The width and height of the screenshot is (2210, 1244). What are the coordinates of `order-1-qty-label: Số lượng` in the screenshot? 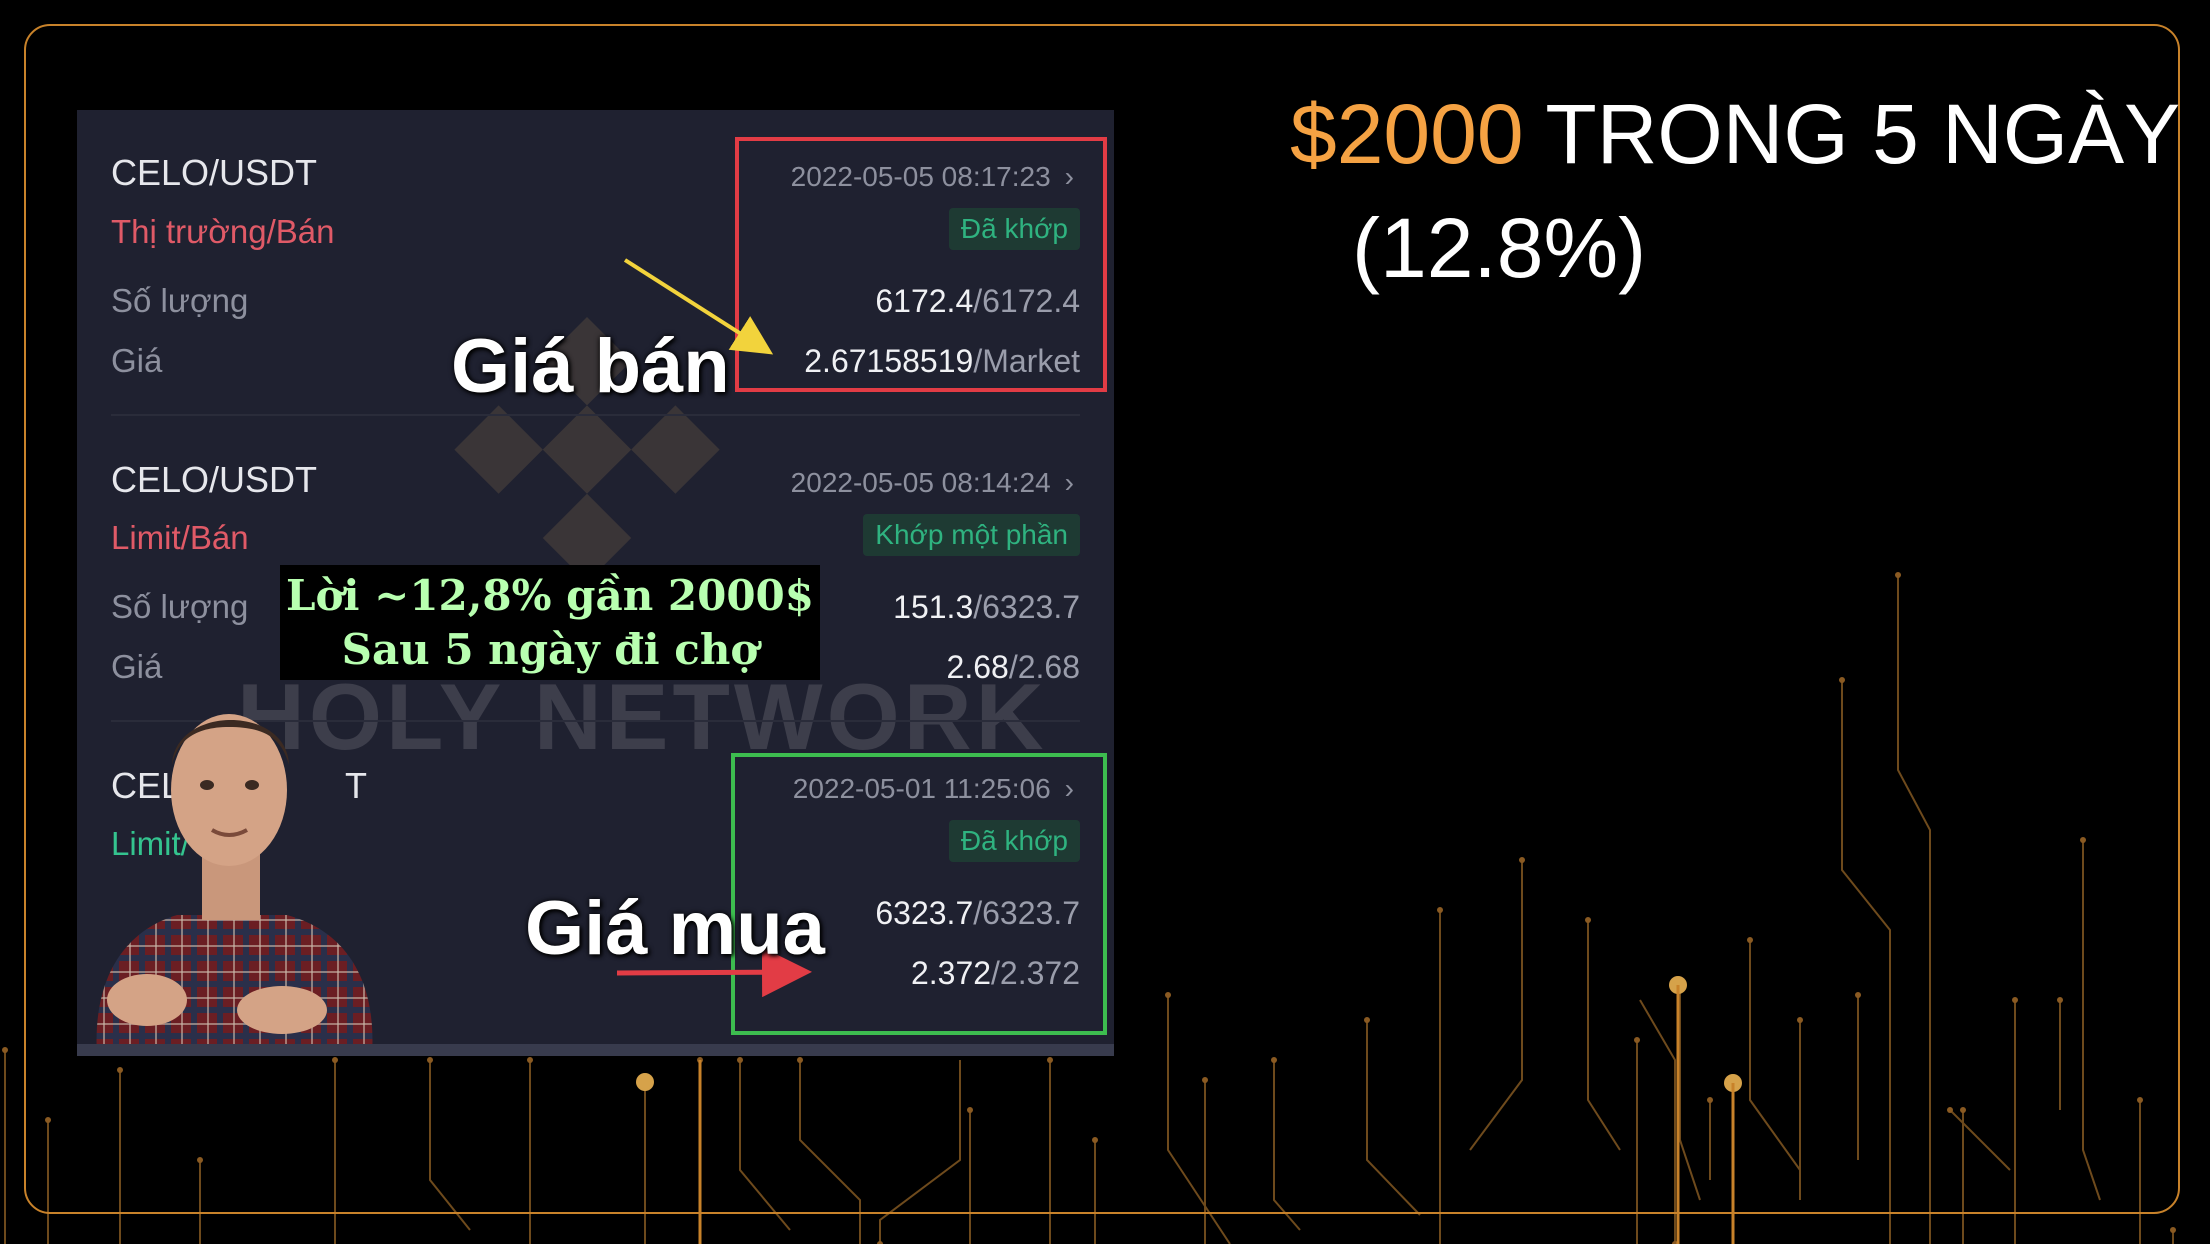 It's located at (180, 300).